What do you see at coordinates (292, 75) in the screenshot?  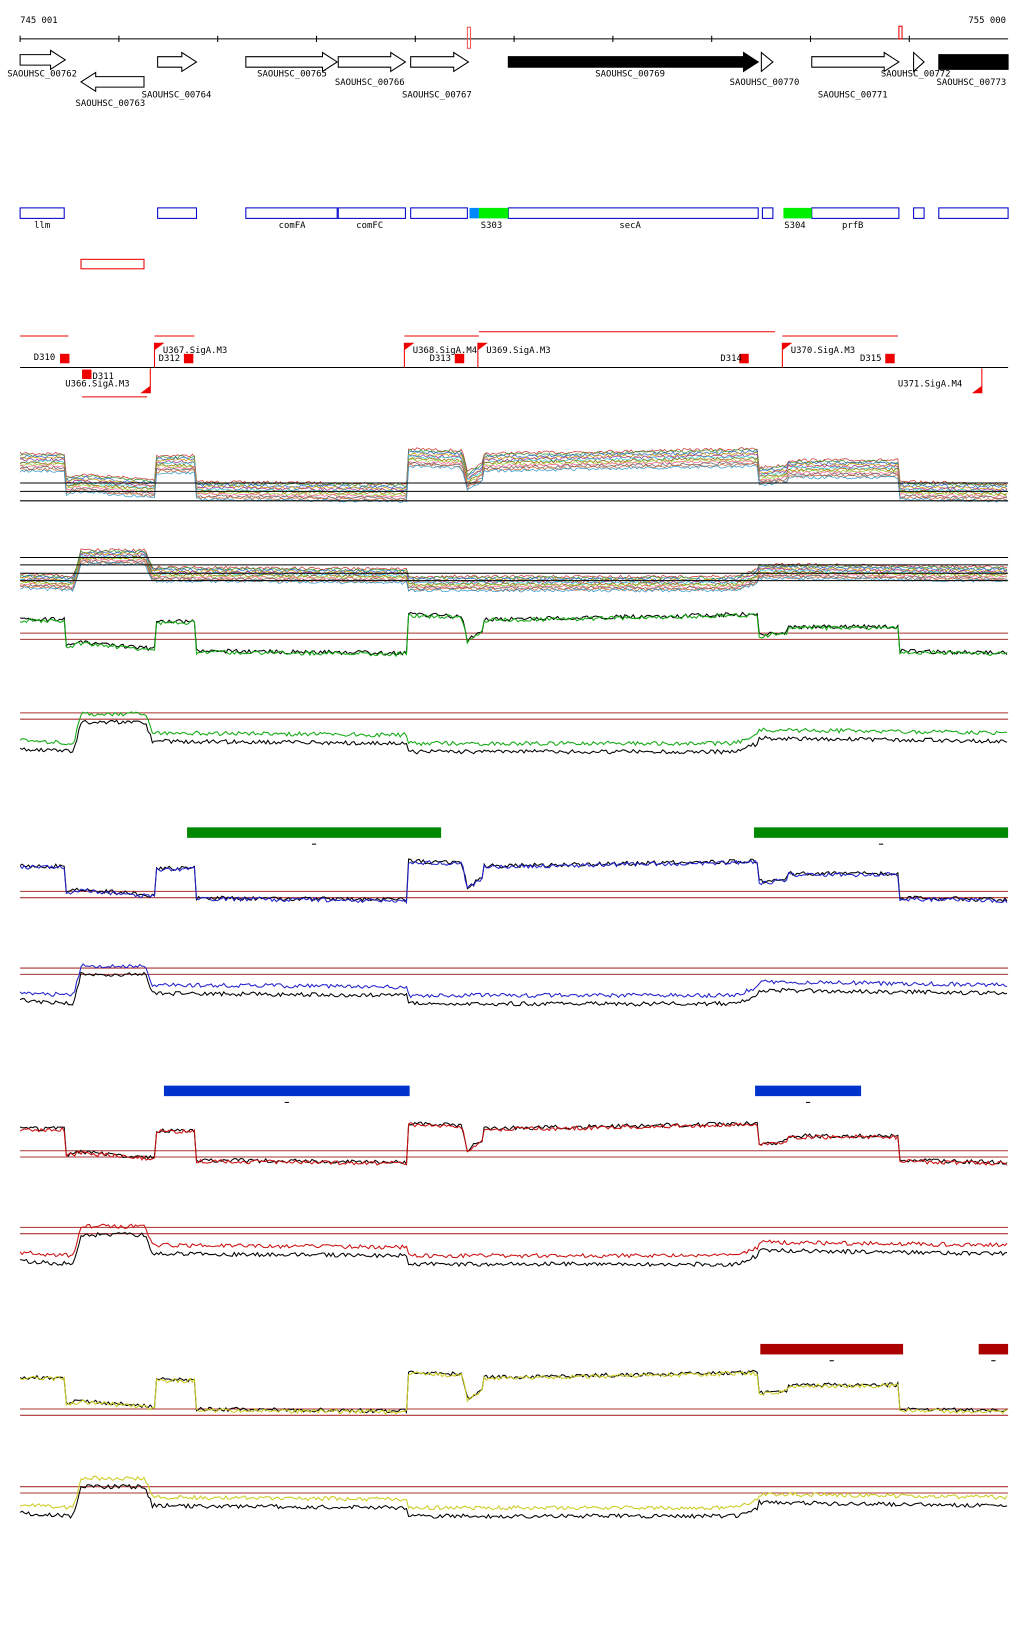 I see `gene-label: SAOUHSC_00765` at bounding box center [292, 75].